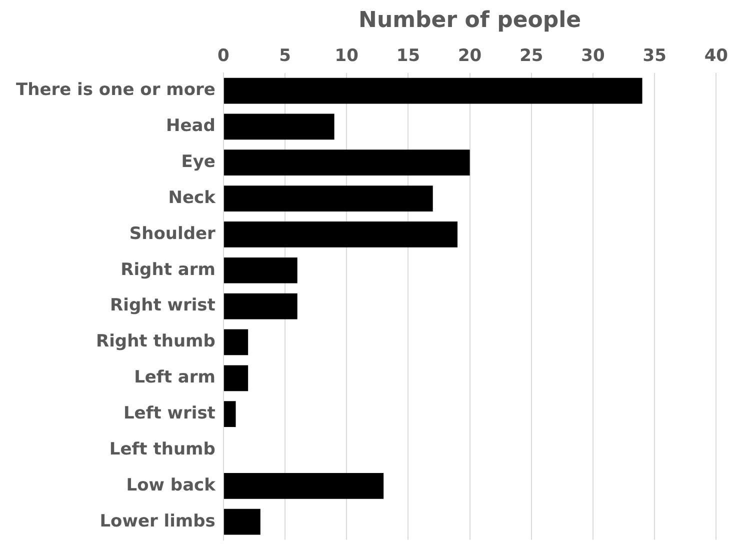 The image size is (734, 558). I want to click on x-tick-label: 5, so click(285, 56).